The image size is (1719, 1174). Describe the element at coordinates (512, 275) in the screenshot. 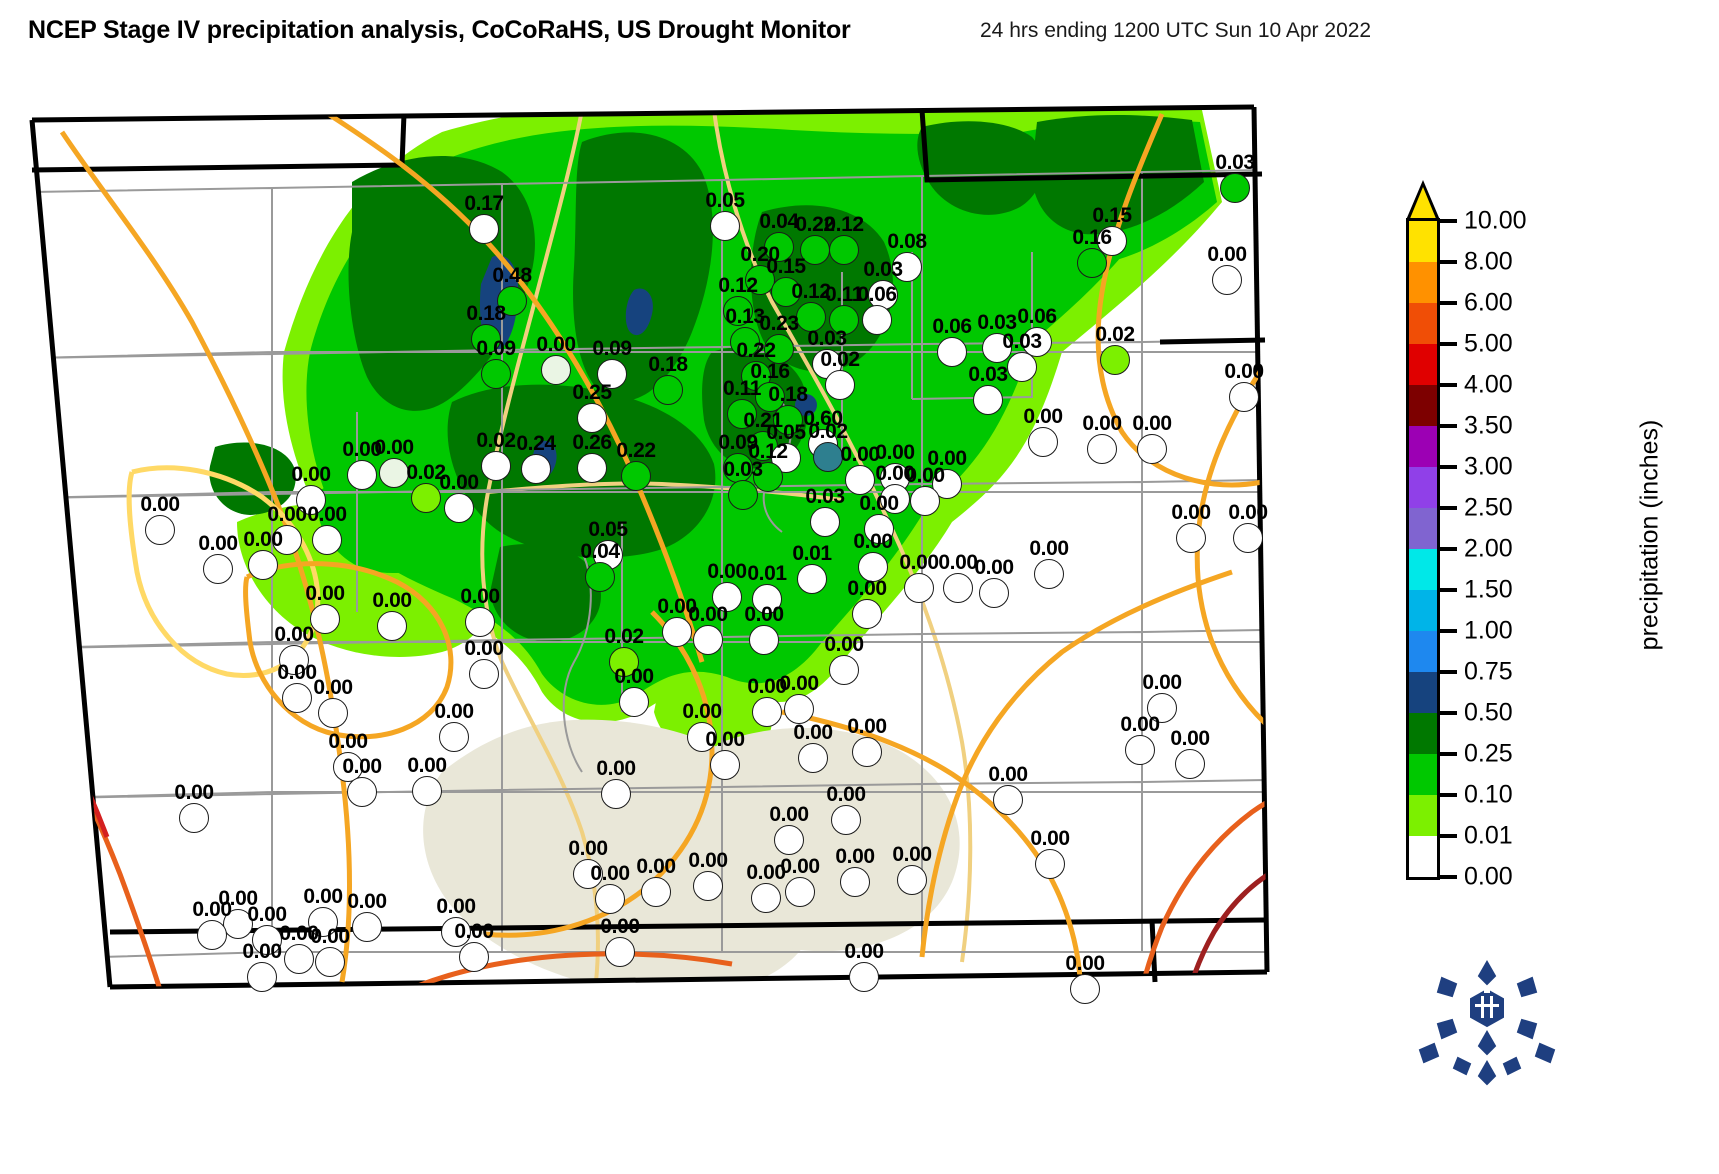

I see `station-value-label: 0.48` at that location.